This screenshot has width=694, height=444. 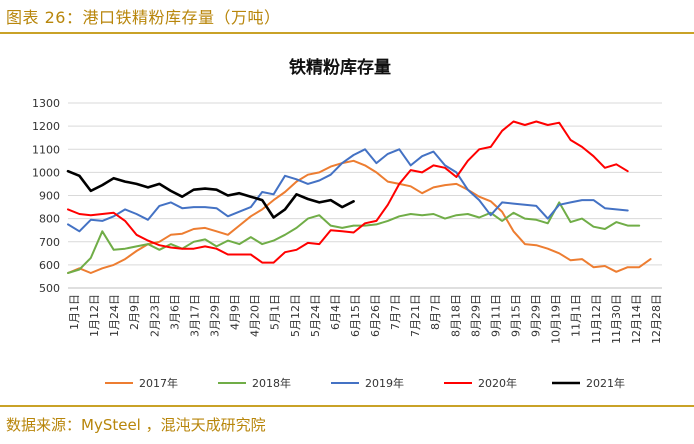 I want to click on y-tick-label: 1200, so click(x=46, y=126).